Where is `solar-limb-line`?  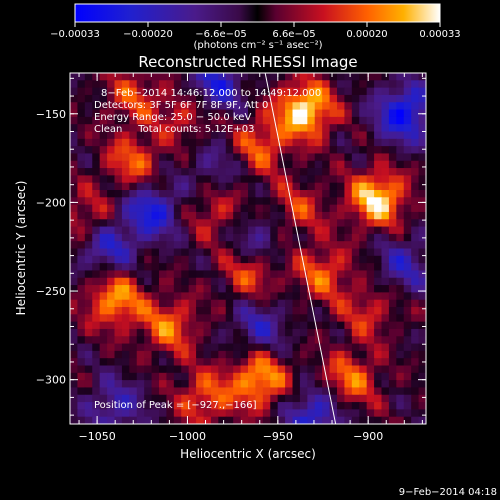 solar-limb-line is located at coordinates (300, 248).